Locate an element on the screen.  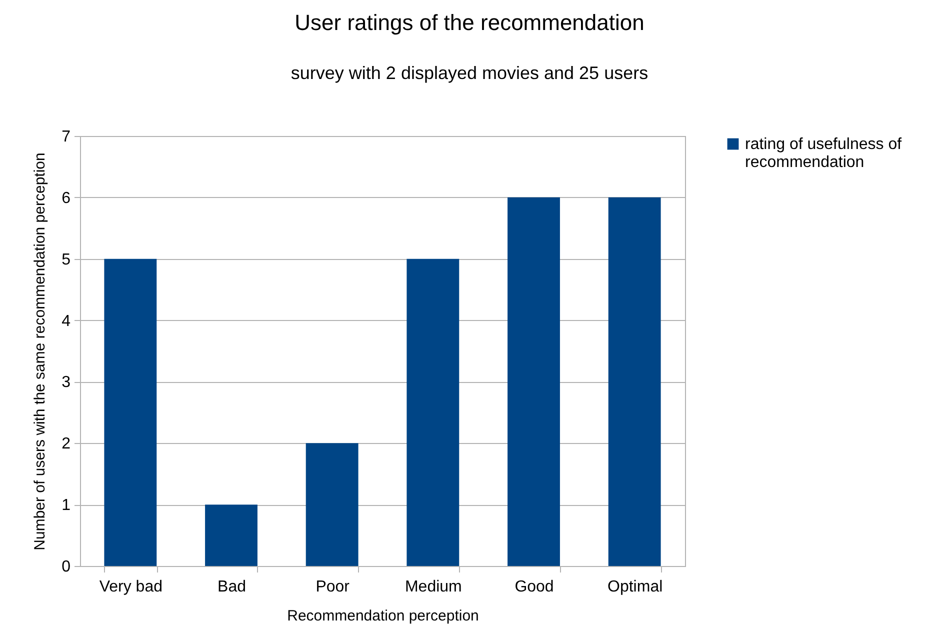
y-tick-label: 2 is located at coordinates (66, 444).